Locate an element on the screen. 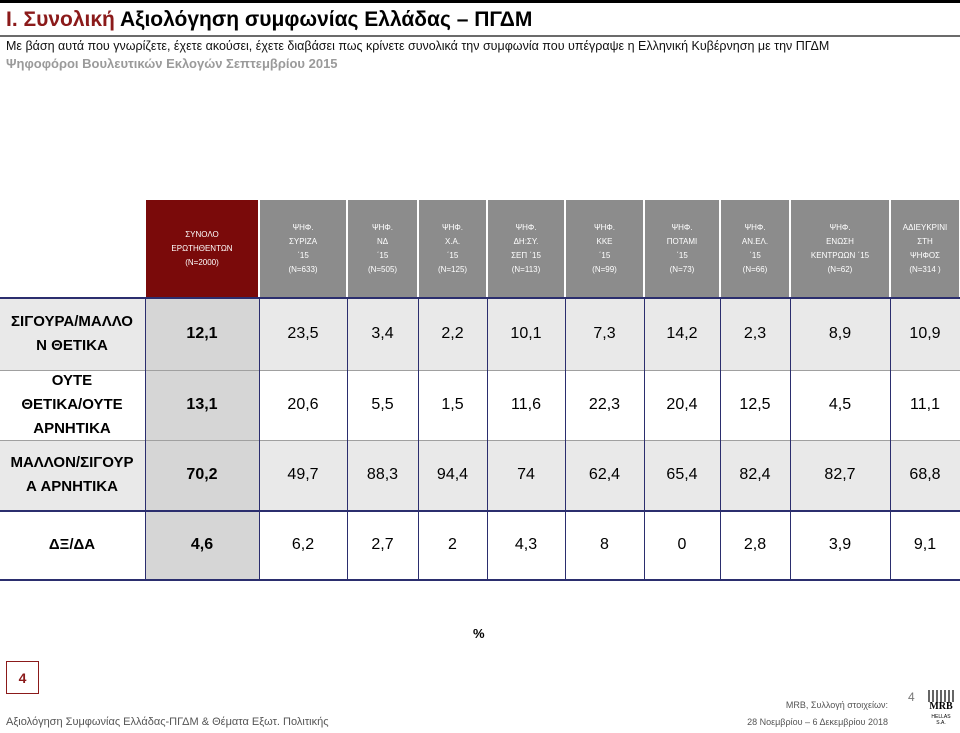  table-cell: 1,5 is located at coordinates (452, 404).